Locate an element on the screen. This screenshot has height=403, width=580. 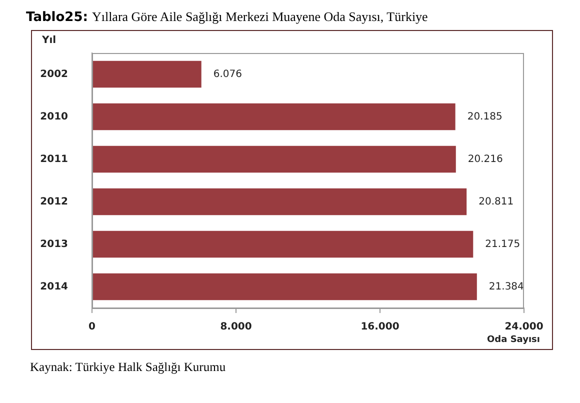
chart-subtitle: Yıllara Göre Aile Sağlığı Merkezi Muayene Oda Sayısı, Türkiye is located at coordinates (260, 16).